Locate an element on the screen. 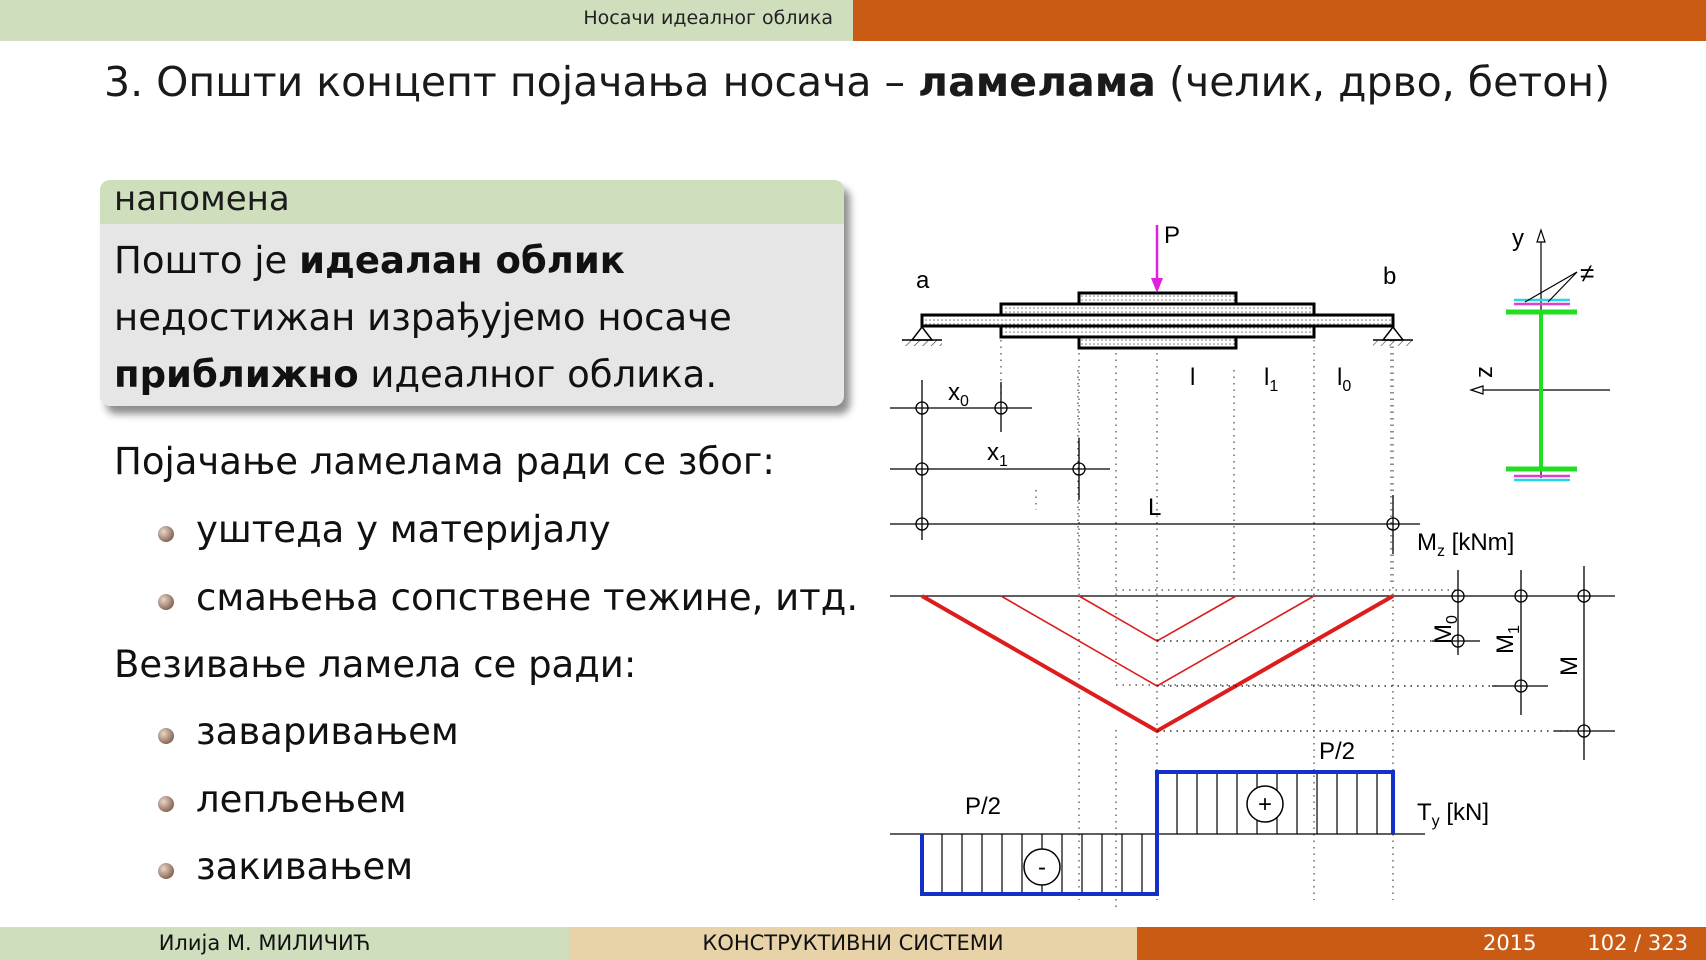 Image resolution: width=1706 pixels, height=960 pixels. shear-diagram is located at coordinates (1157, 833).